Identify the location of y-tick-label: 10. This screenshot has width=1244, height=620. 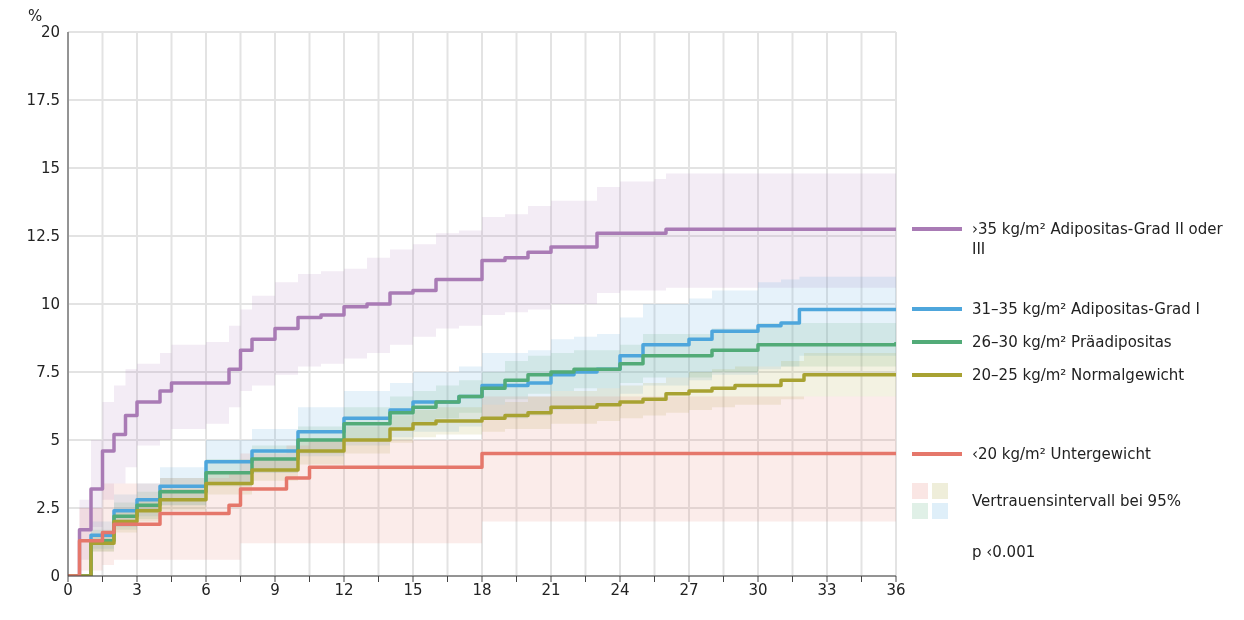
(50, 304).